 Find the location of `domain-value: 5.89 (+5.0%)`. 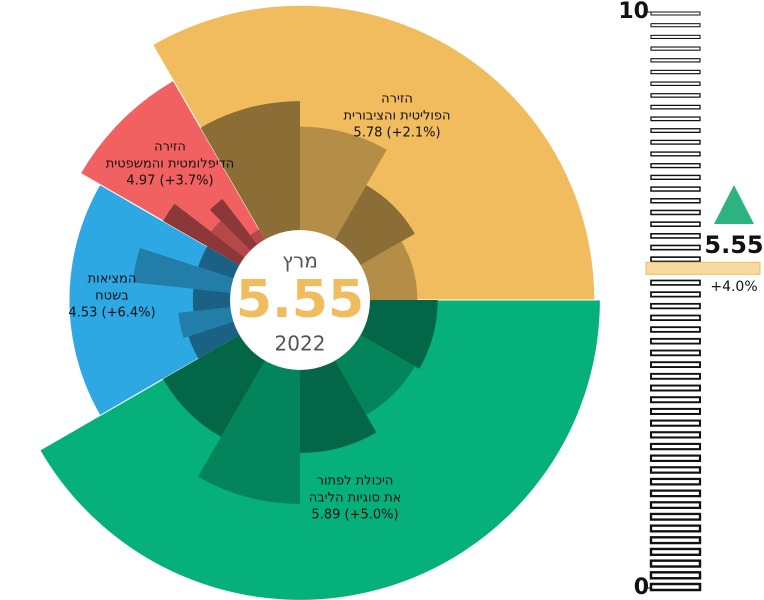

domain-value: 5.89 (+5.0%) is located at coordinates (354, 515).